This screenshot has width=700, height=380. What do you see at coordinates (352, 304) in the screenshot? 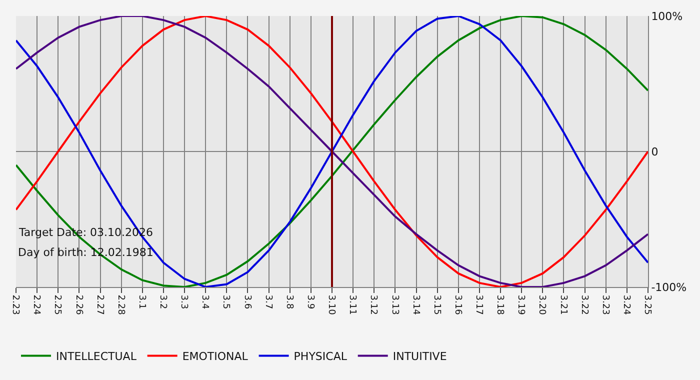
I see `x-tick-label: 3.11` at bounding box center [352, 304].